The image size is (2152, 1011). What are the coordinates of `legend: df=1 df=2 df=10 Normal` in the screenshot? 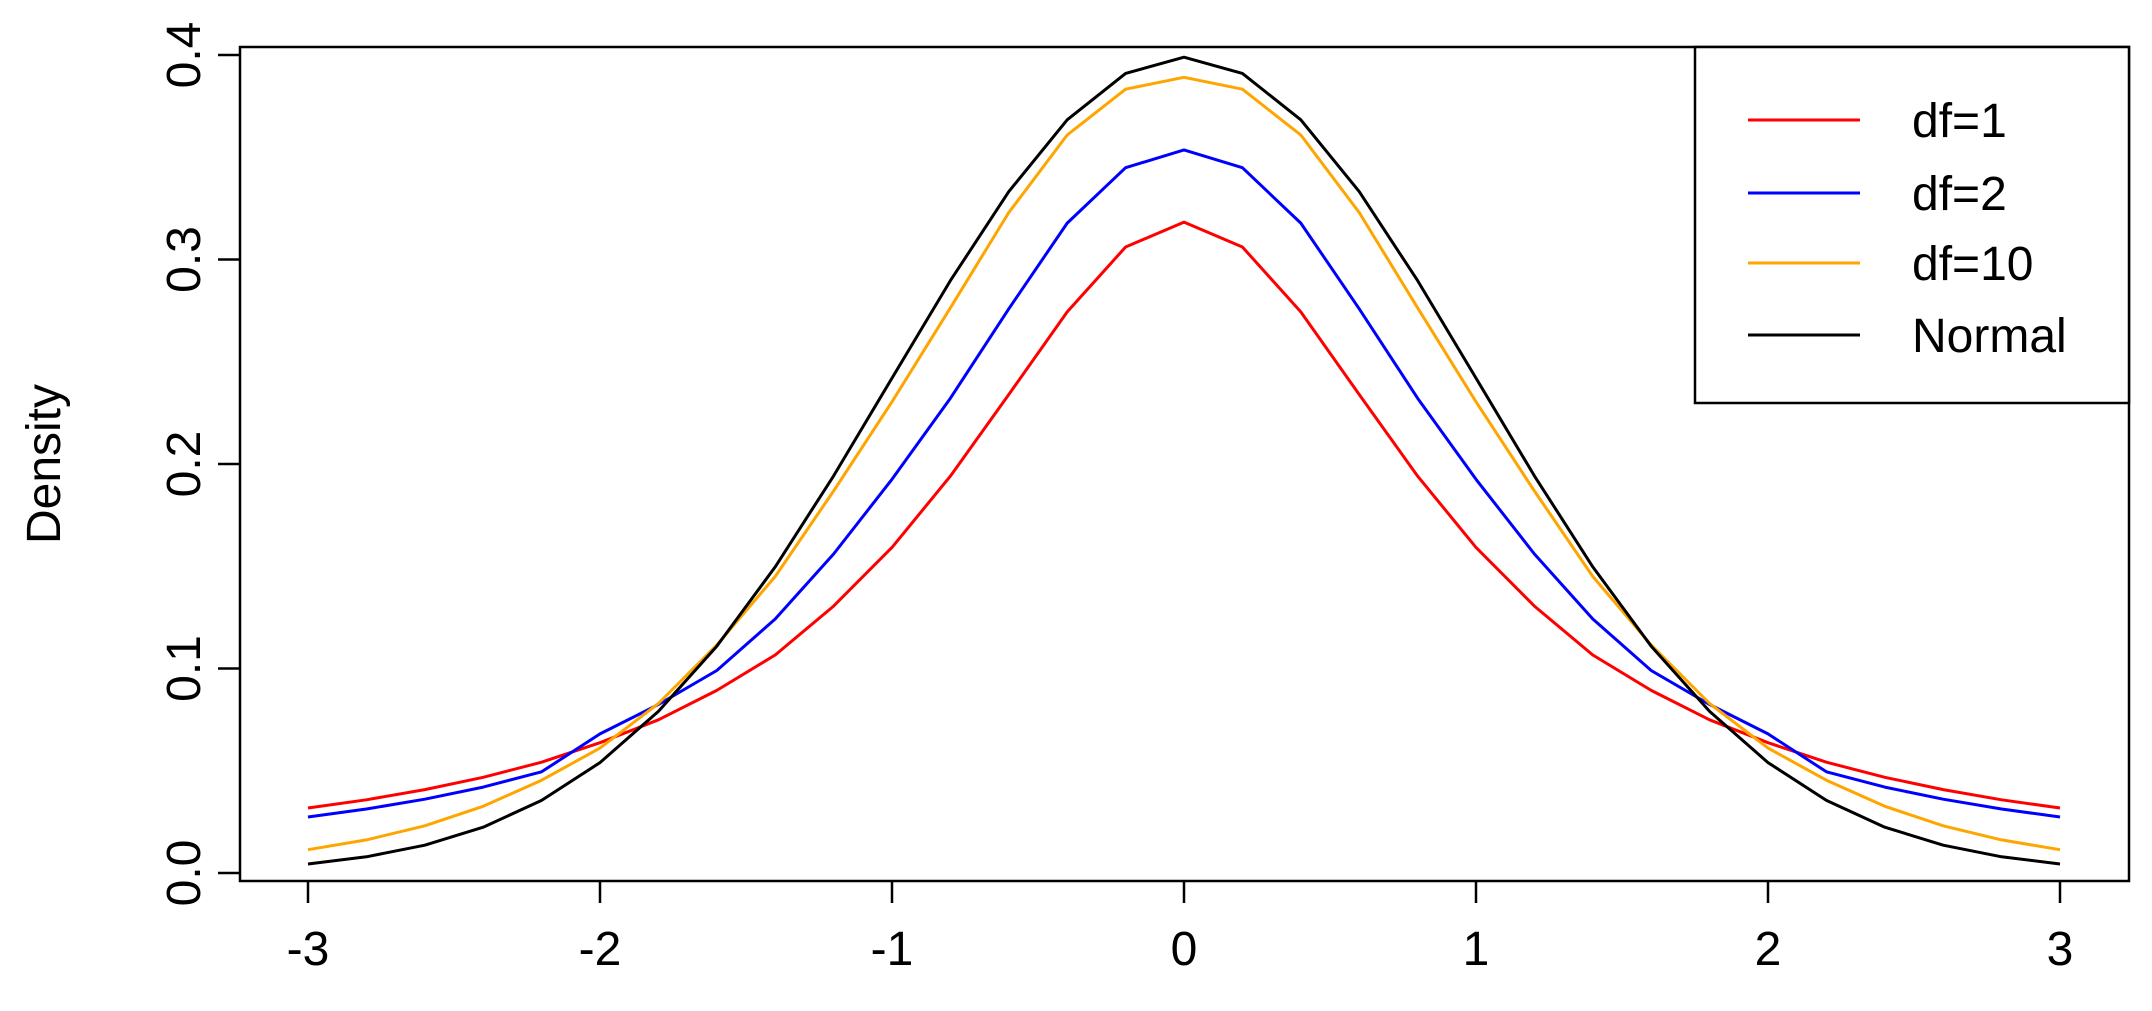 It's located at (1912, 225).